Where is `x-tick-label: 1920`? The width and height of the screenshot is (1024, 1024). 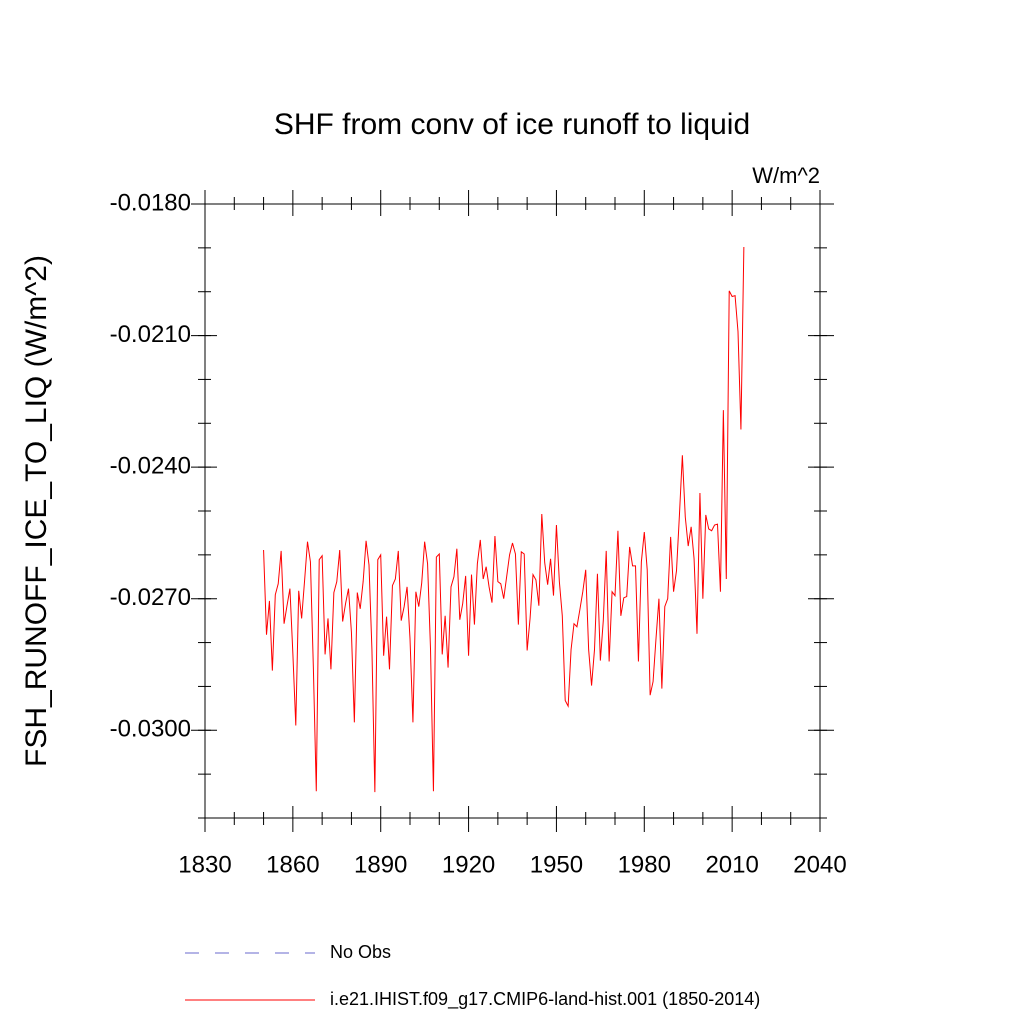 x-tick-label: 1920 is located at coordinates (468, 864).